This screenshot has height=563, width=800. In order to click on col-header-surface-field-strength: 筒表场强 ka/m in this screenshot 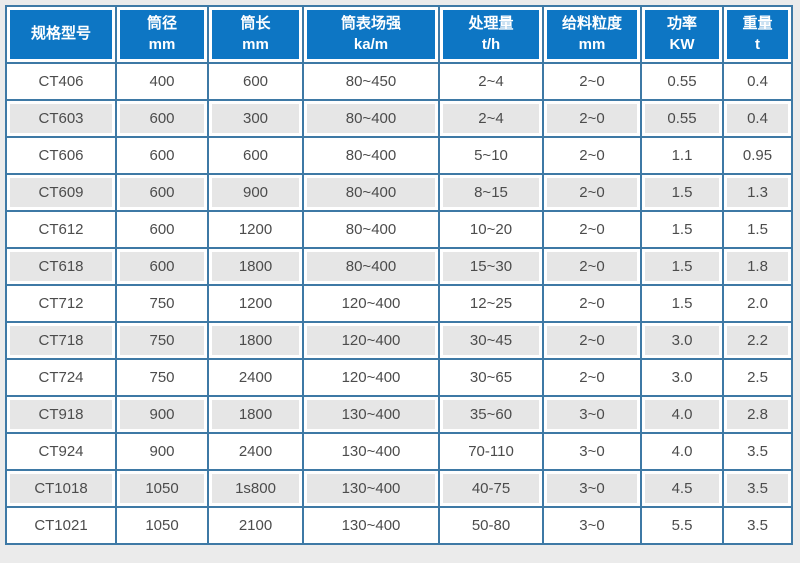, I will do `click(371, 34)`.